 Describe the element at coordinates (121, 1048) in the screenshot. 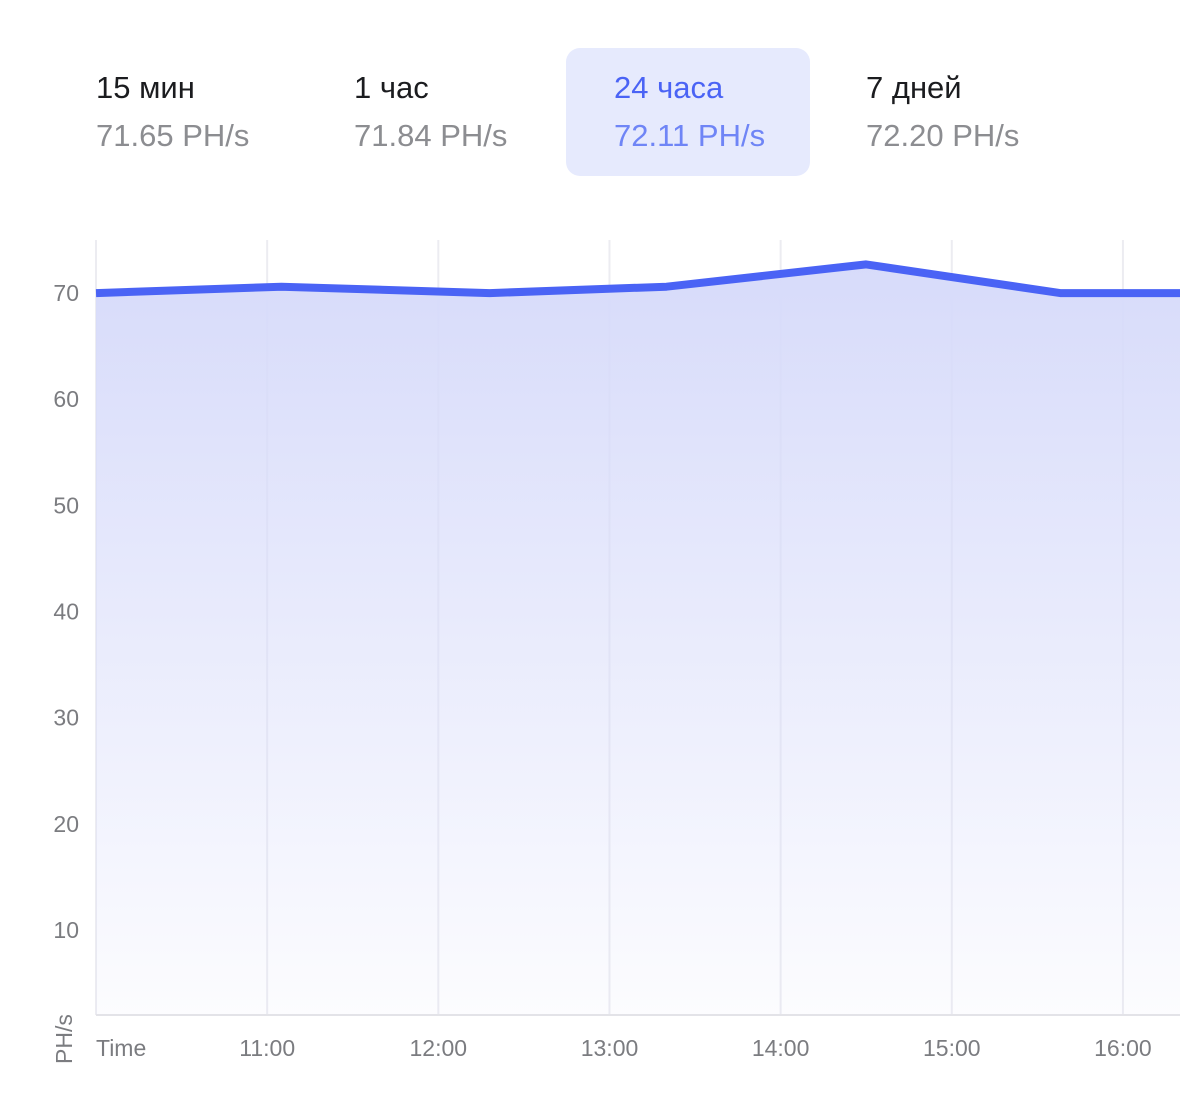

I see `x-axis-label: Time` at that location.